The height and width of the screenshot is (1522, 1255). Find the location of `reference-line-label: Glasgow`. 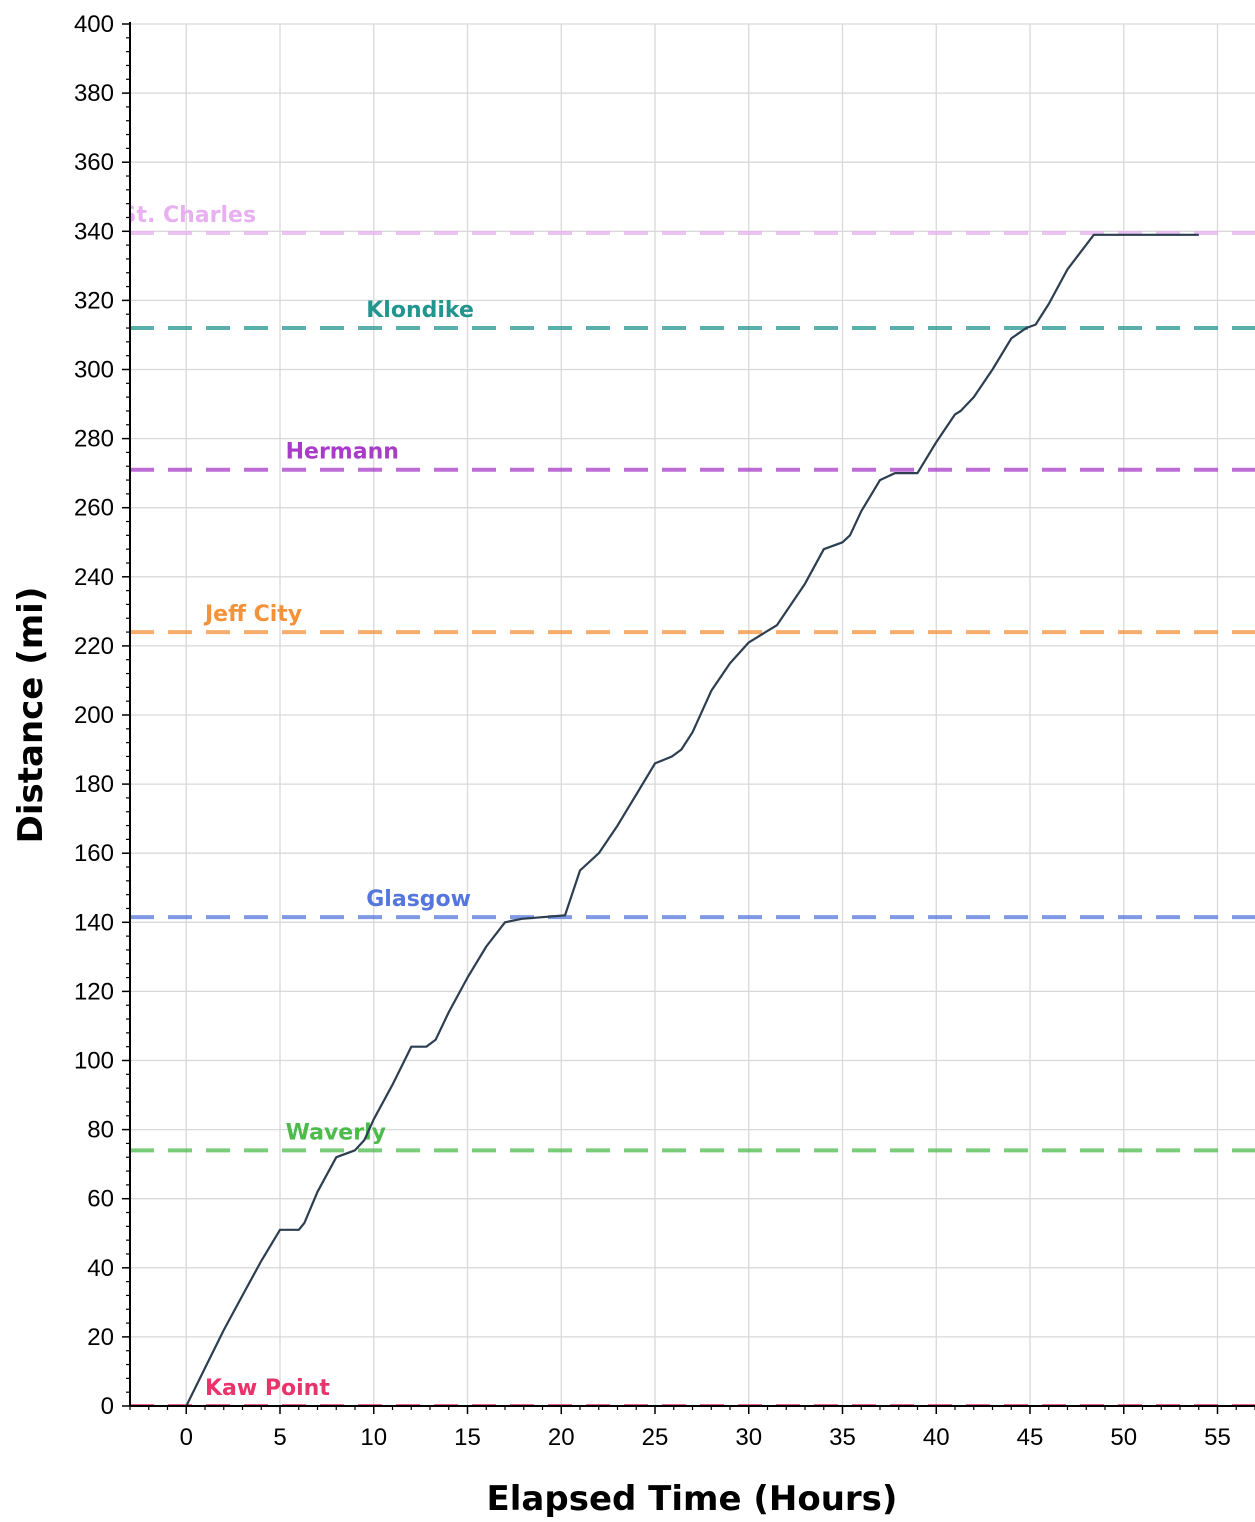

reference-line-label: Glasgow is located at coordinates (418, 899).